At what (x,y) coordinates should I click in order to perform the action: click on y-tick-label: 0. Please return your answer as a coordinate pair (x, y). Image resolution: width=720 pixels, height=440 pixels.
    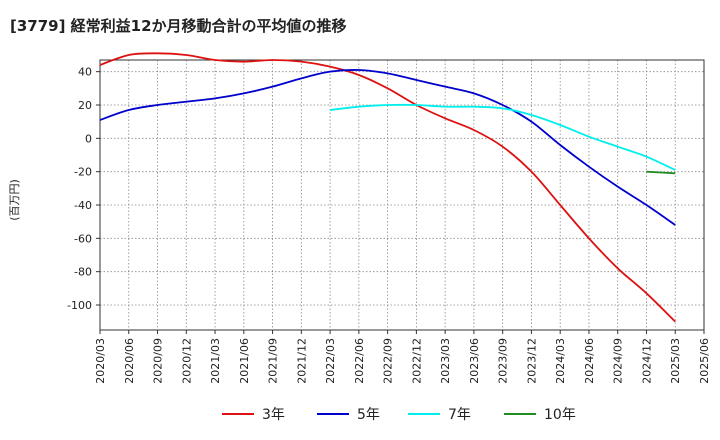
    Looking at the image, I should click on (88, 138).